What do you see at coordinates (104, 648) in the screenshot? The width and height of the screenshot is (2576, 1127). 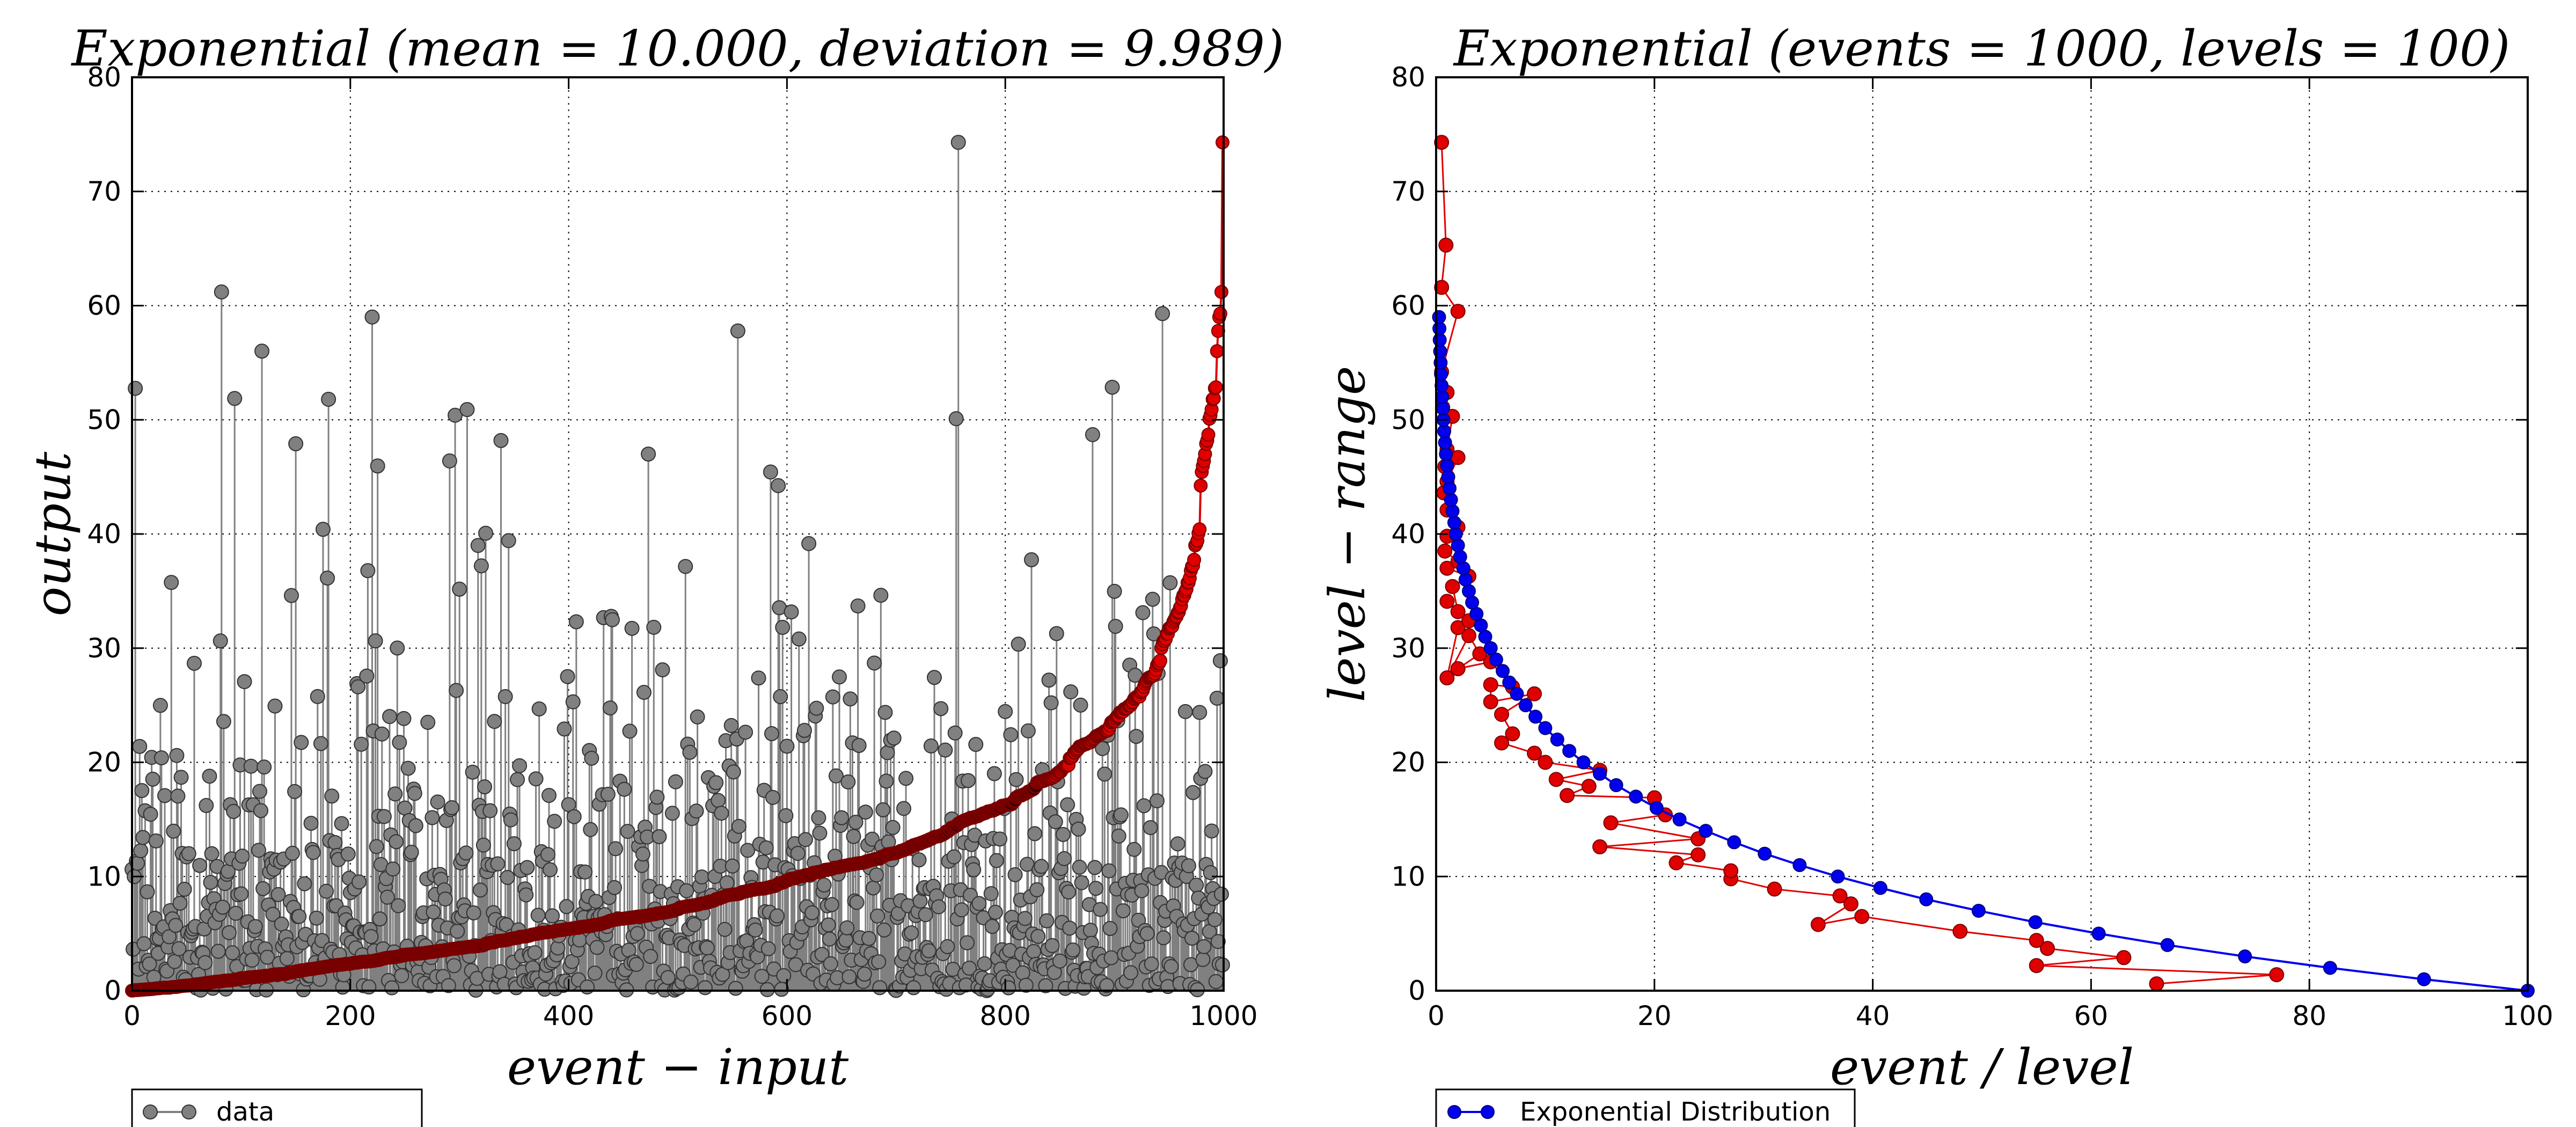 I see `y-tick-label: 30` at bounding box center [104, 648].